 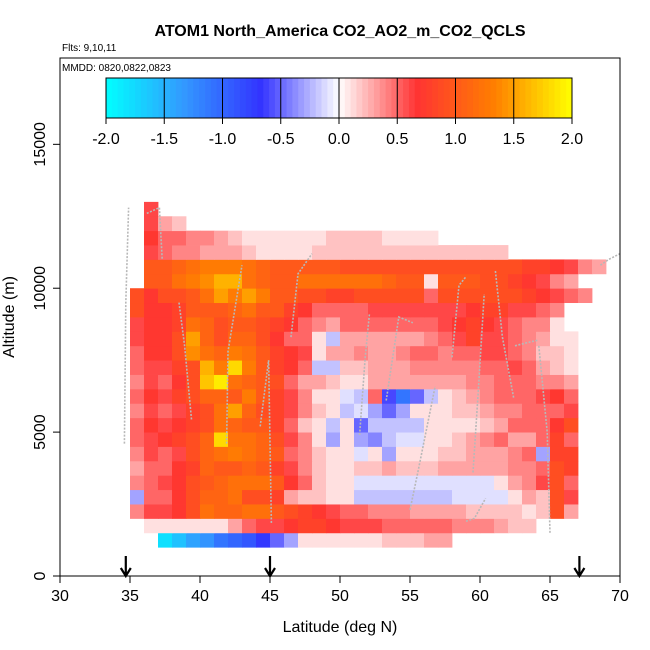 I want to click on colorbar-tick-label: -1.0, so click(x=223, y=139).